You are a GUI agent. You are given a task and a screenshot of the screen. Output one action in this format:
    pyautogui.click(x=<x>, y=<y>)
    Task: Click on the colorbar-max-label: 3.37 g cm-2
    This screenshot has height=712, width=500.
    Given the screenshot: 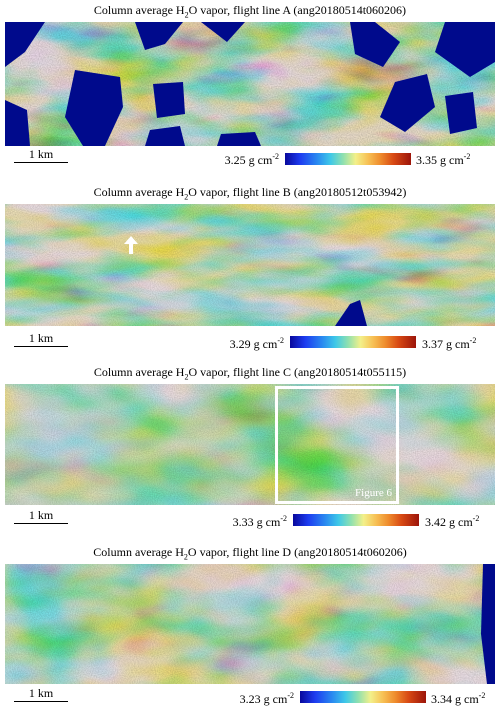 What is the action you would take?
    pyautogui.click(x=449, y=343)
    